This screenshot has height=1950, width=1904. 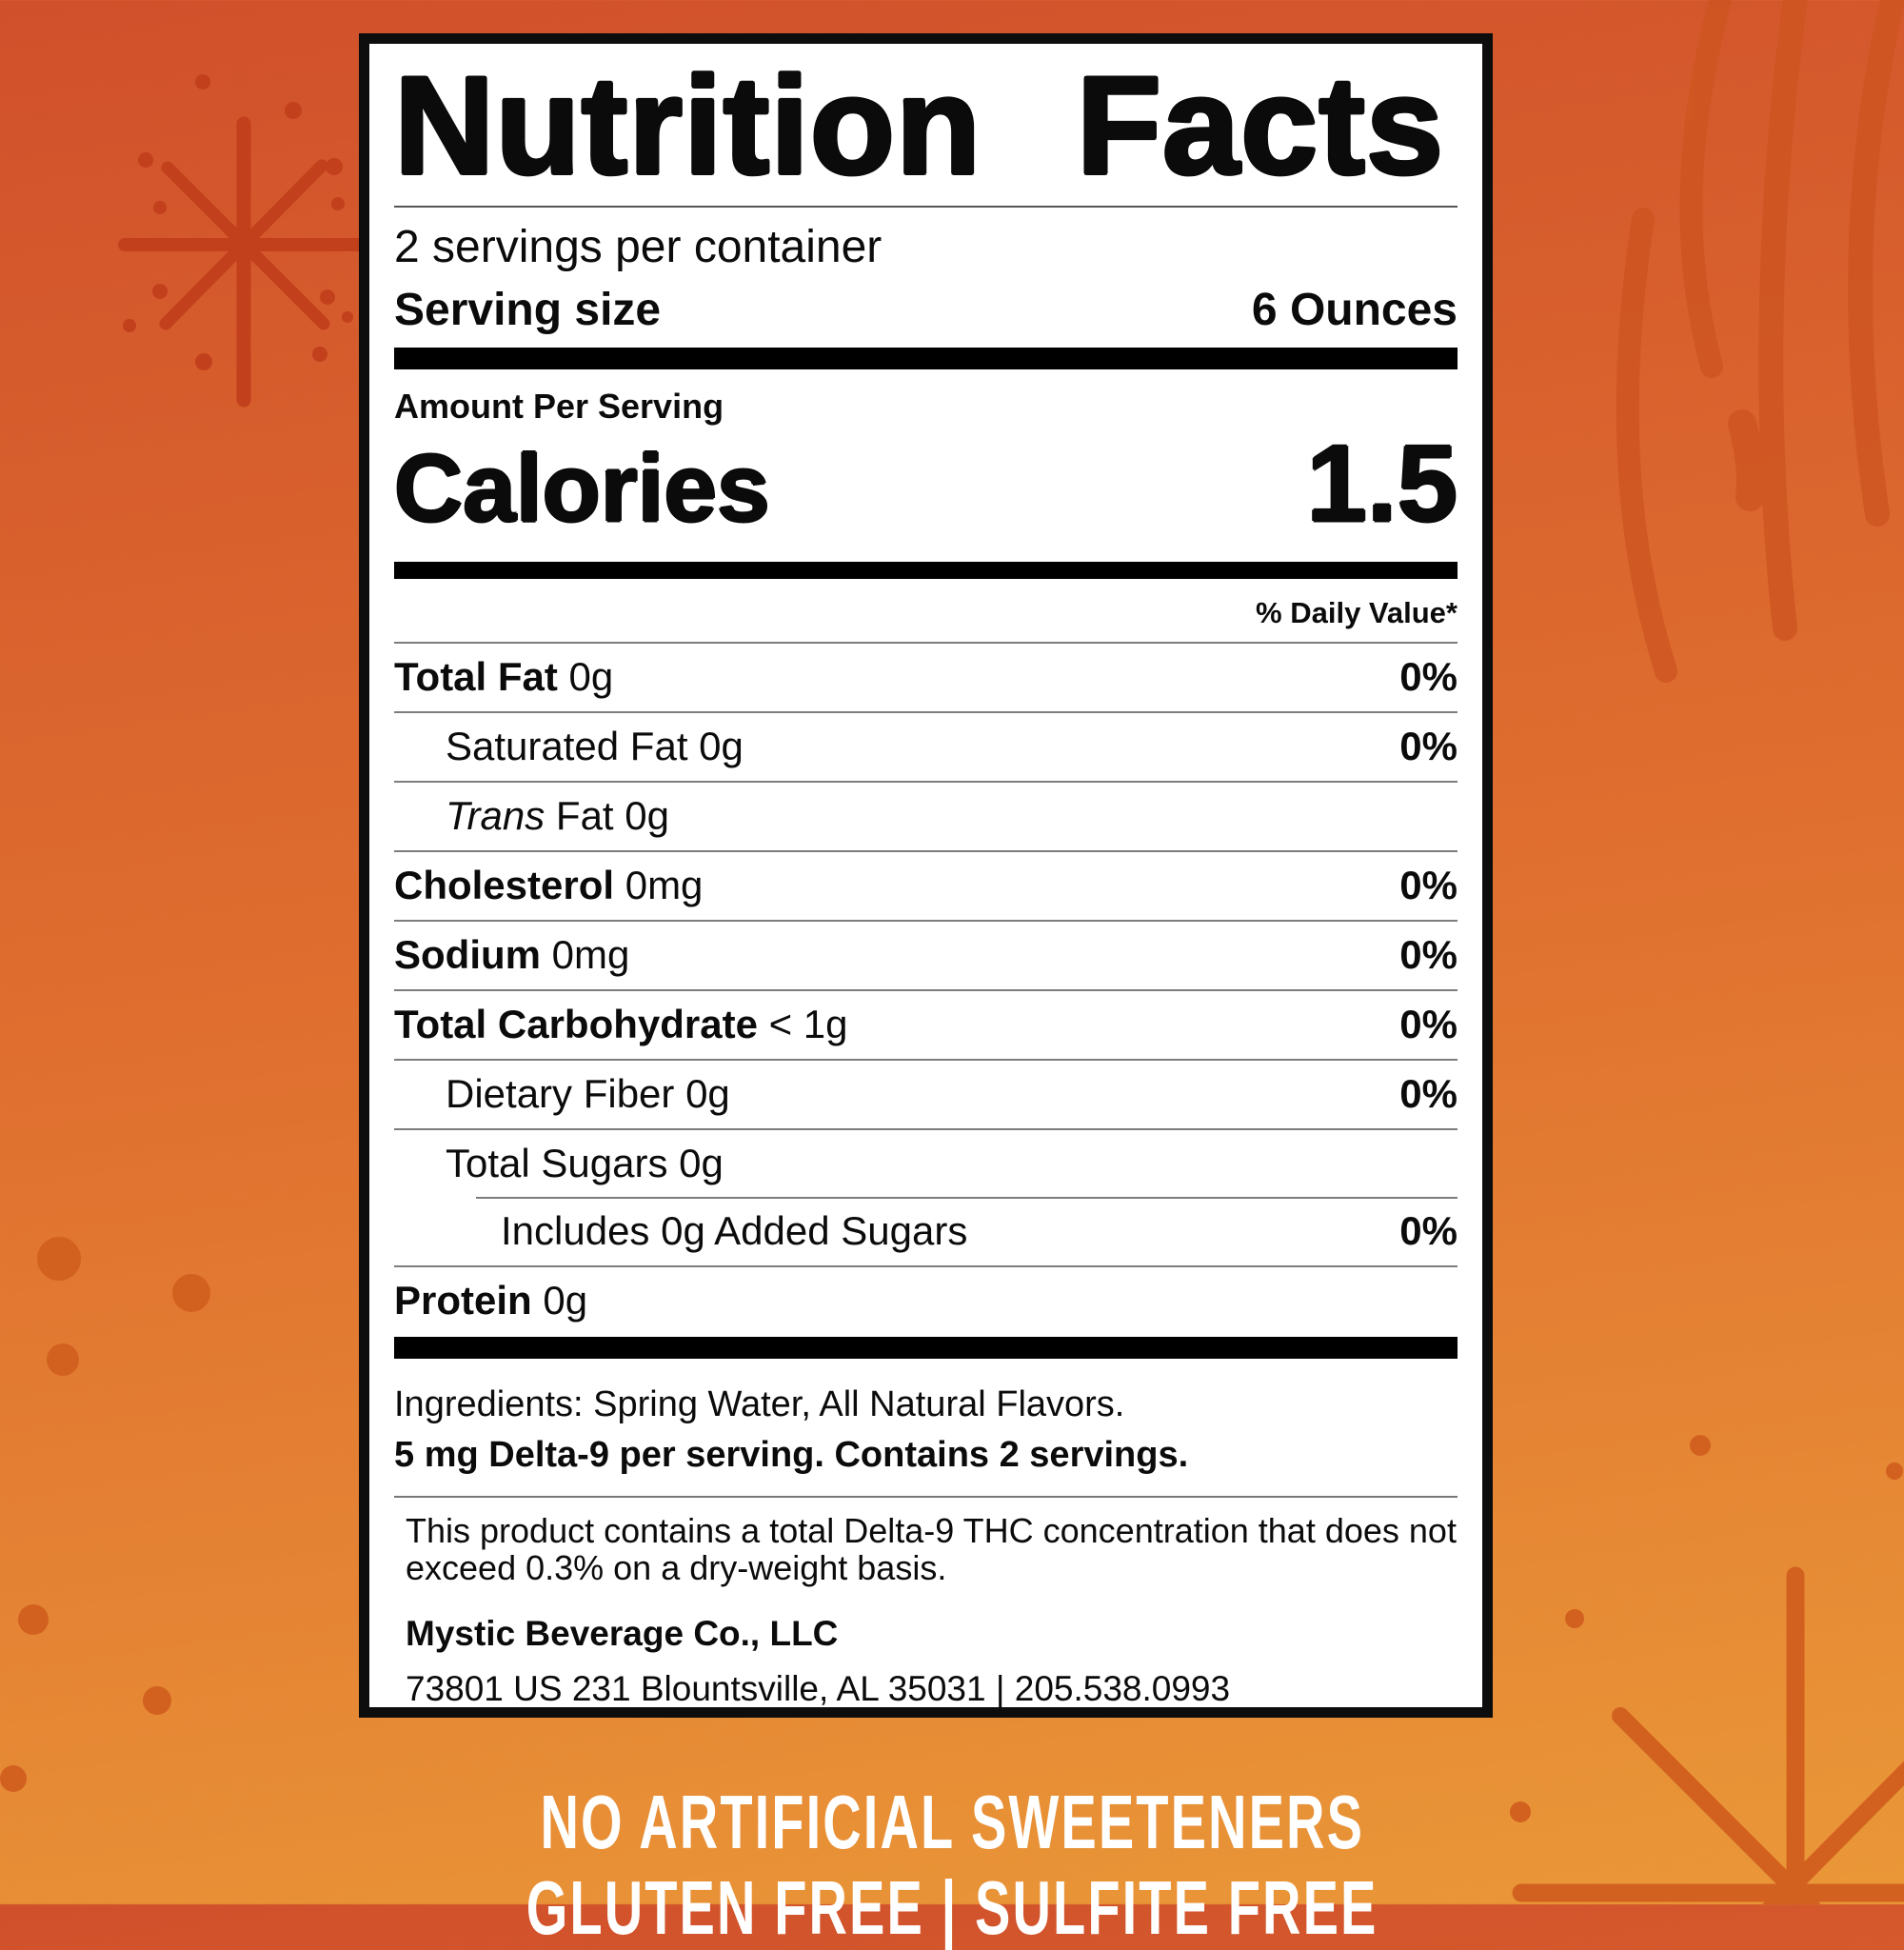 What do you see at coordinates (919, 126) in the screenshot?
I see `label-title: Nutrition Facts` at bounding box center [919, 126].